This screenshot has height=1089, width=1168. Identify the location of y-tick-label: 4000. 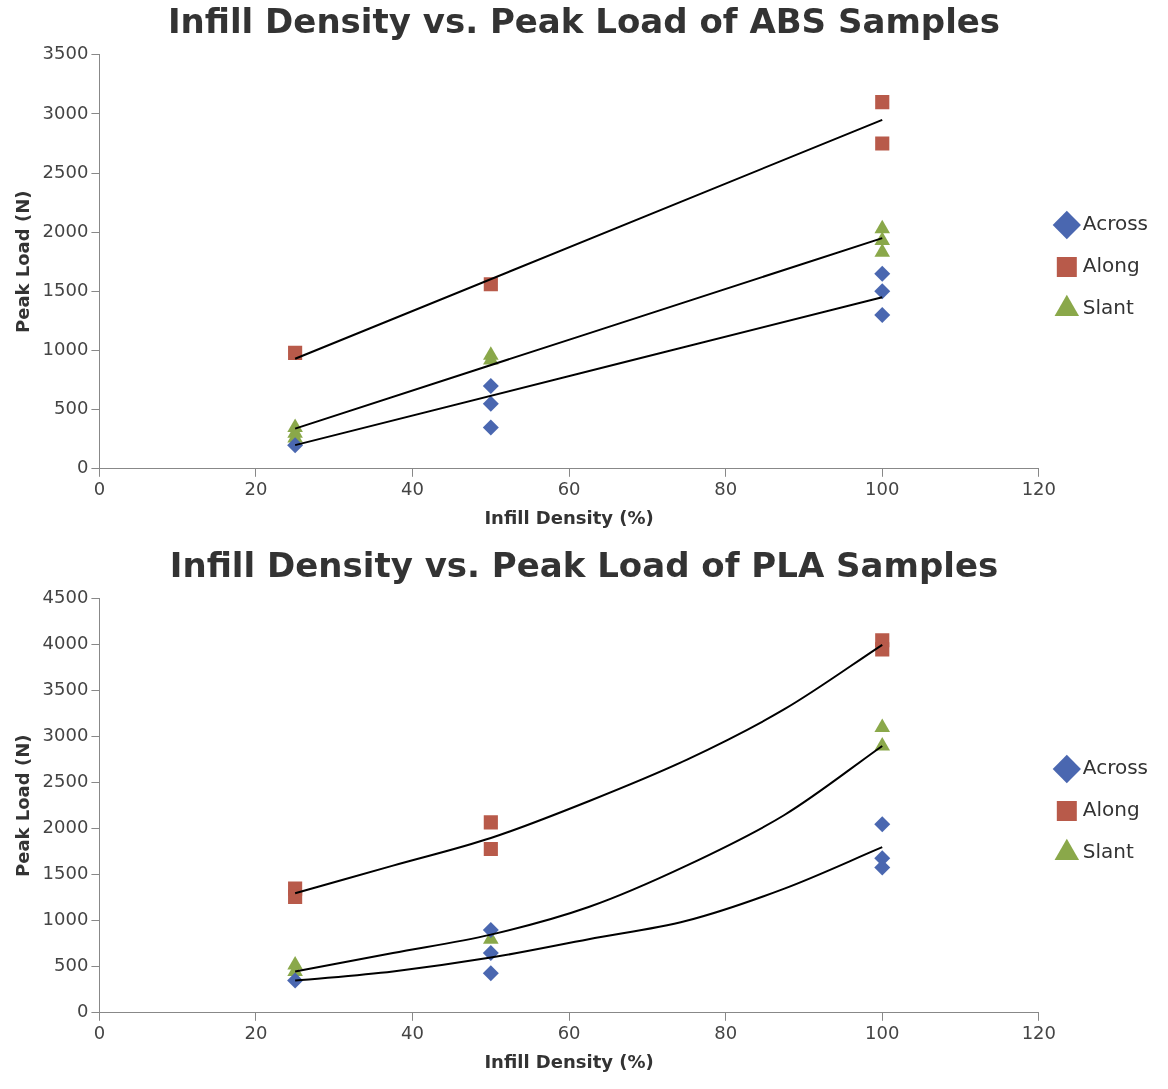
(65, 643).